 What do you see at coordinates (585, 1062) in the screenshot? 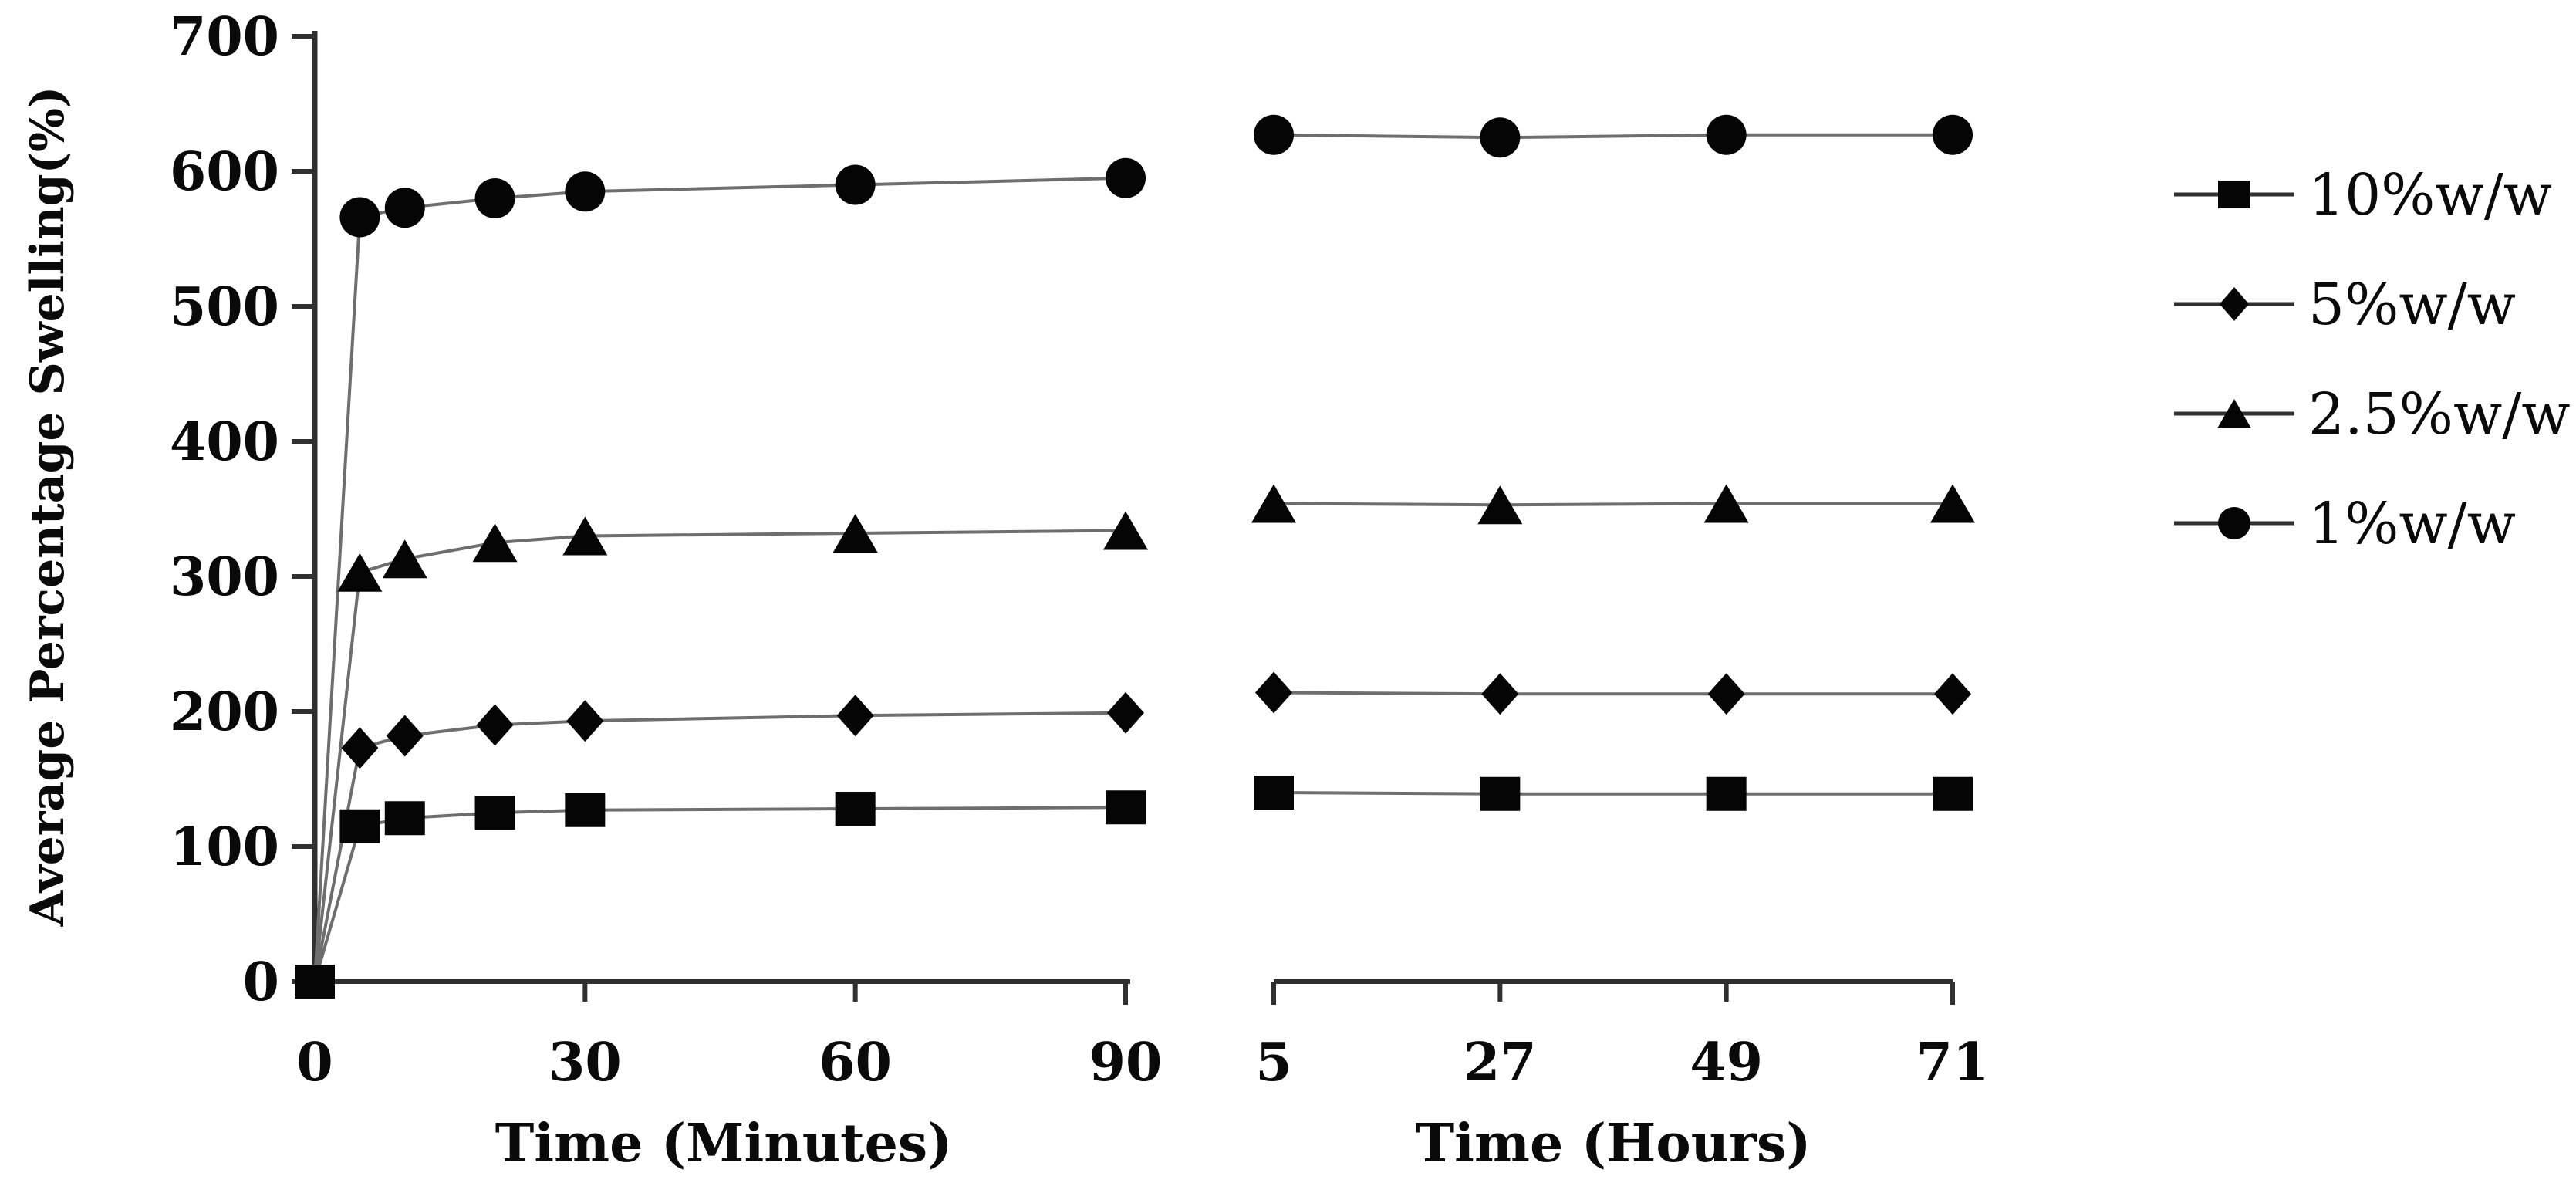
I see `x-tick-label: 30` at bounding box center [585, 1062].